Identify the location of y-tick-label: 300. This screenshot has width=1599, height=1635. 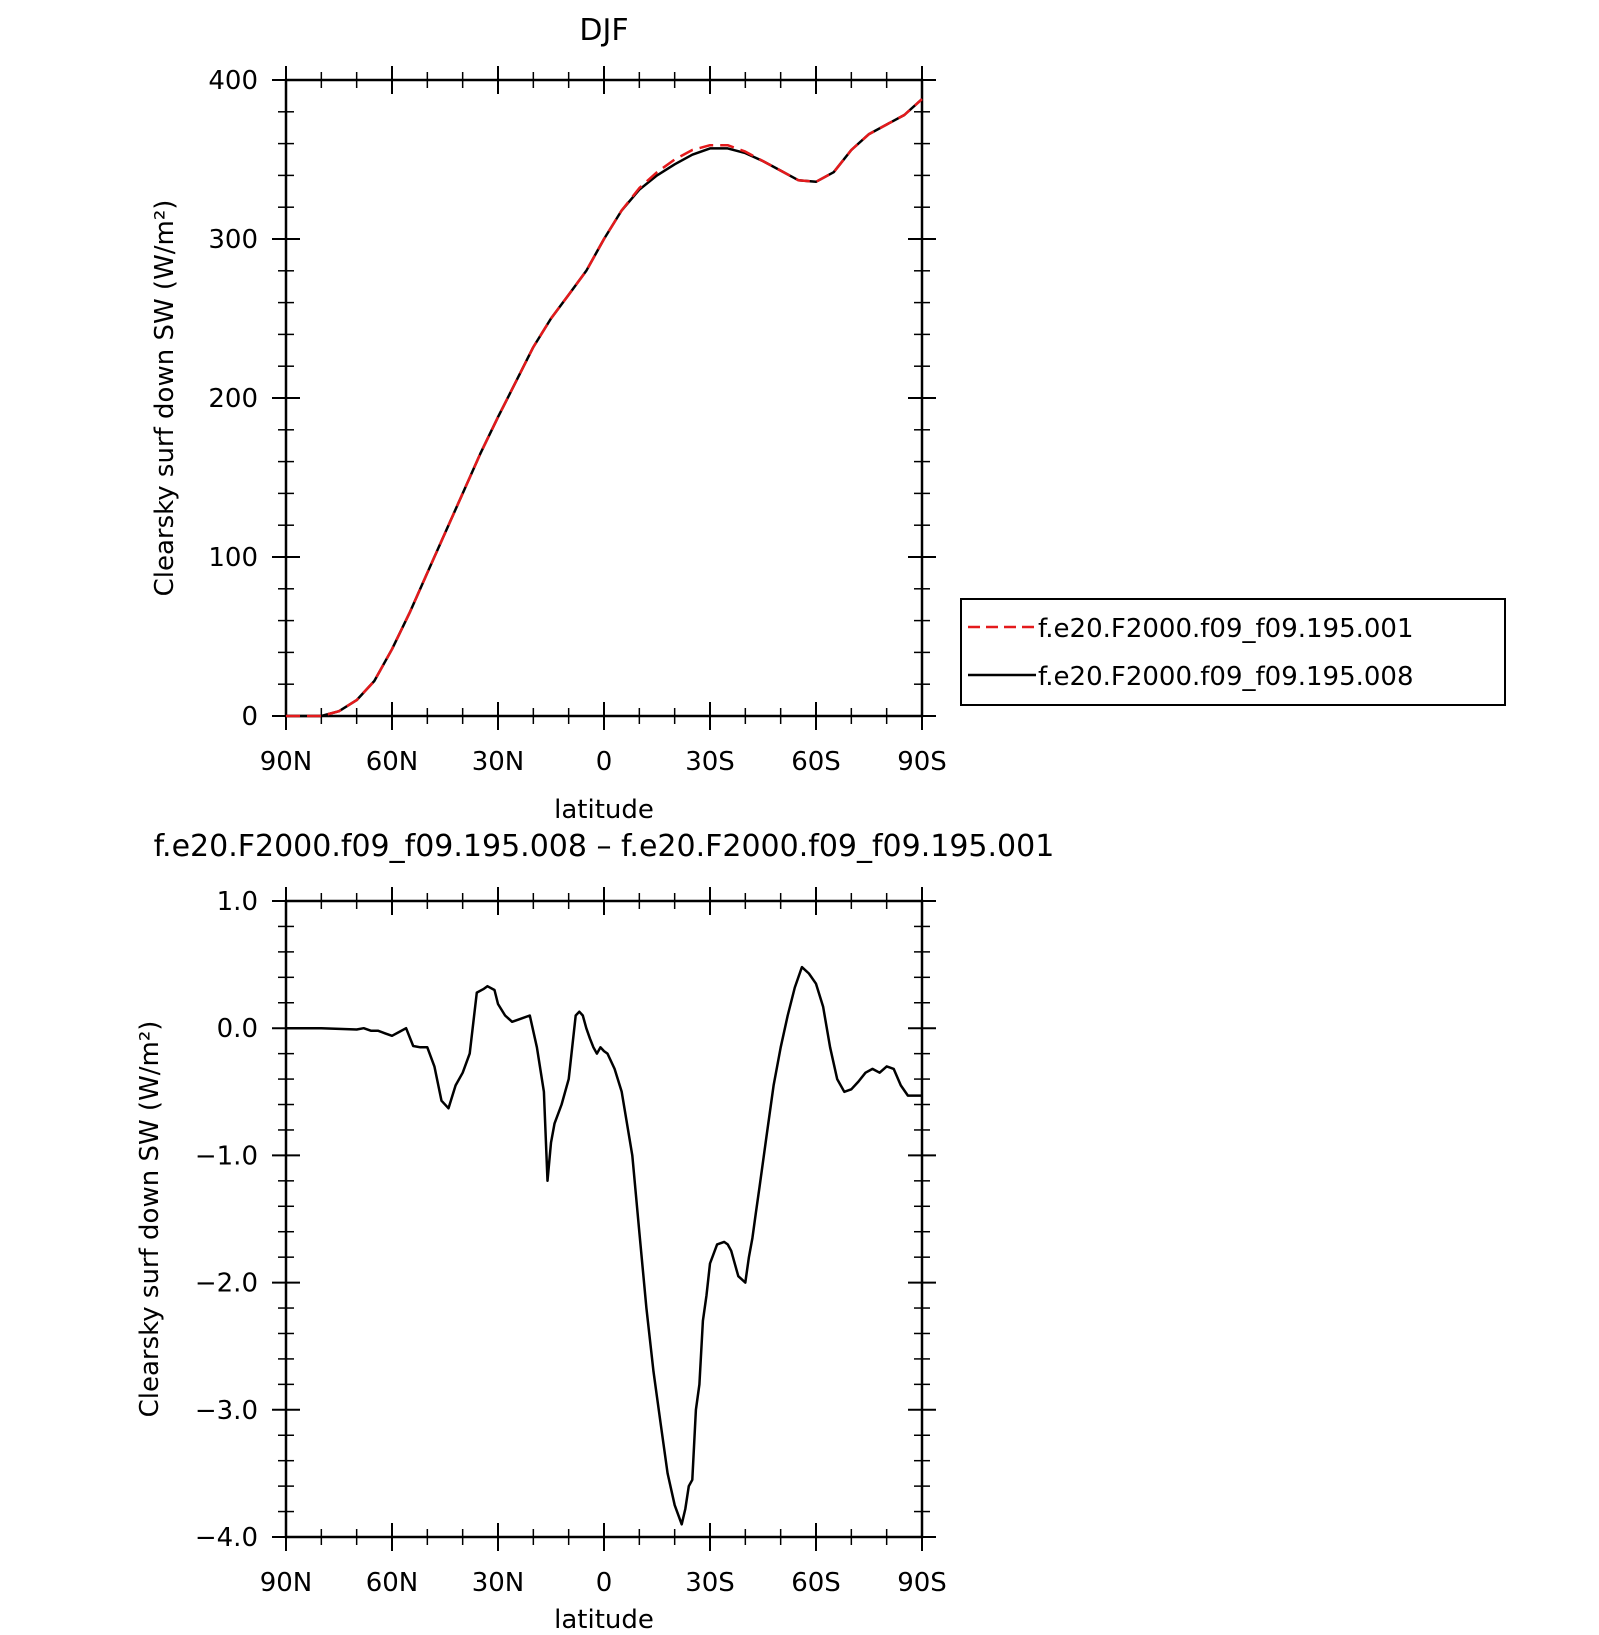
(233, 240).